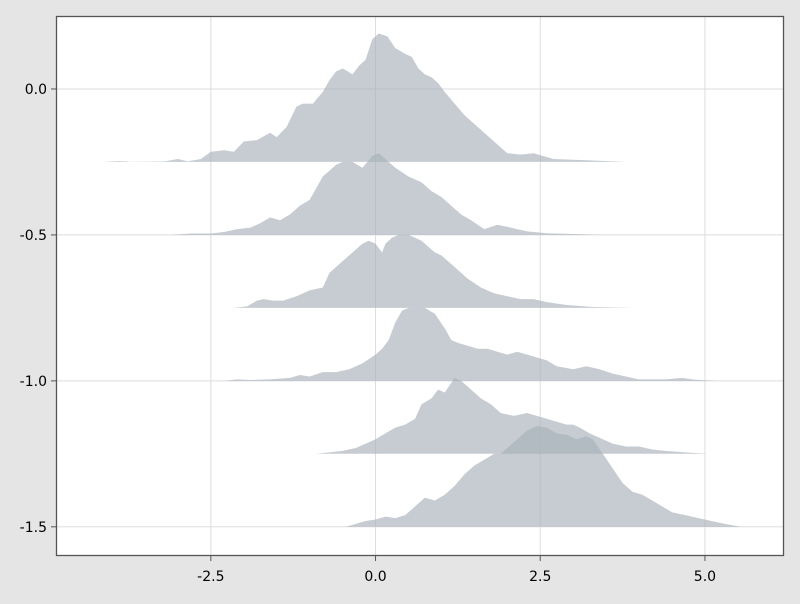 This screenshot has width=800, height=604. I want to click on x-tick-label: 2.5, so click(540, 577).